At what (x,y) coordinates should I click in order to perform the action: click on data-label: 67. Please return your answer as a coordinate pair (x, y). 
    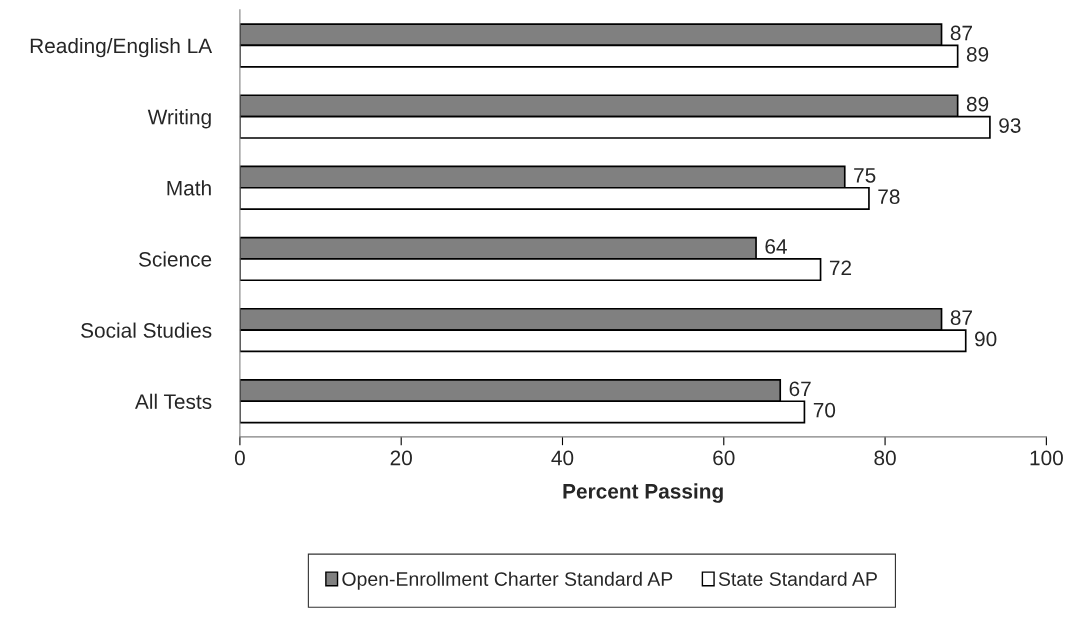
    Looking at the image, I should click on (800, 389).